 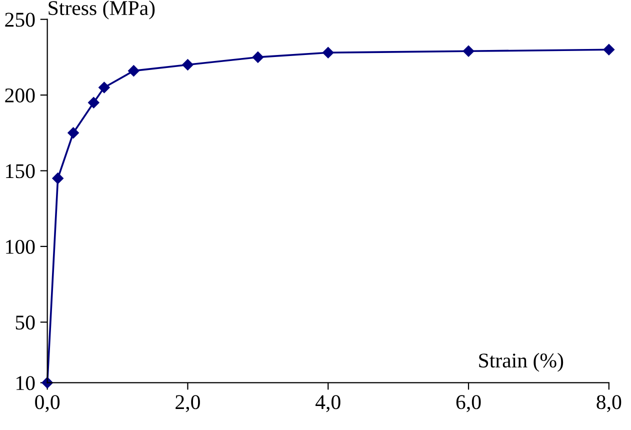 I want to click on x-axis-title: Strain (%), so click(x=521, y=362).